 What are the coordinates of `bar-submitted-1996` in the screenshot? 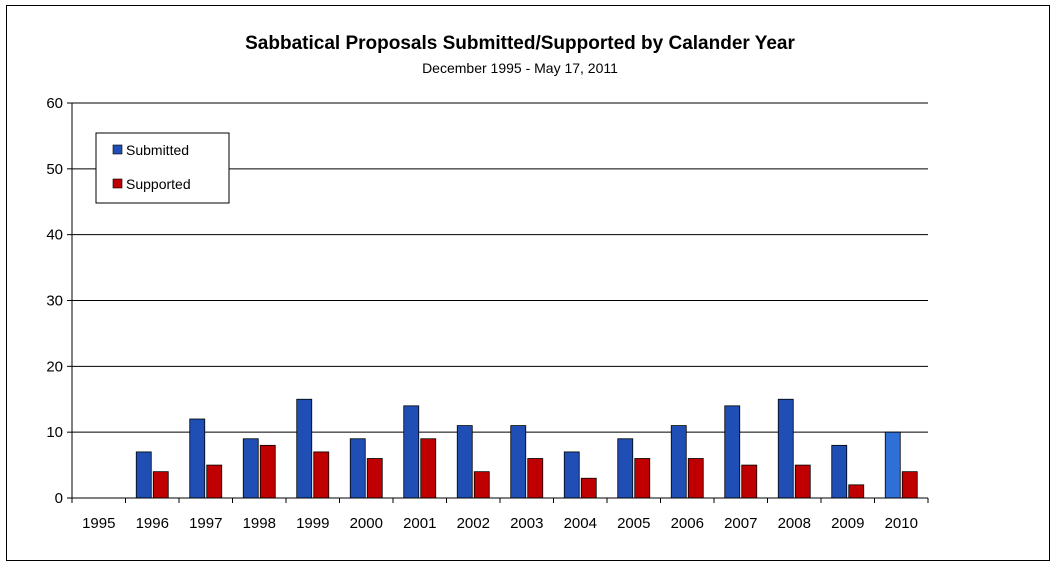 It's located at (143, 475).